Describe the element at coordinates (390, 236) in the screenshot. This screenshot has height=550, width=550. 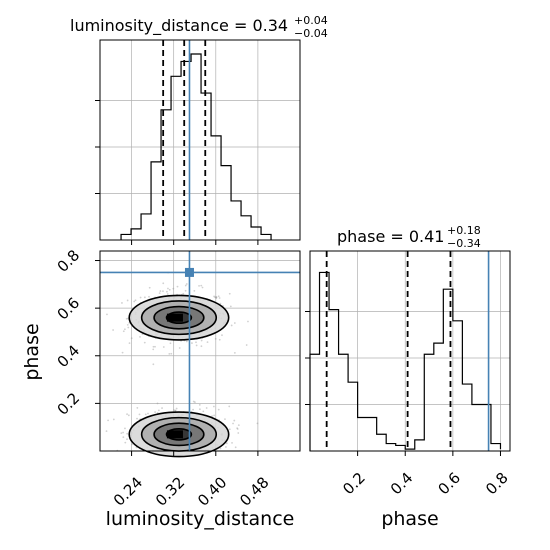
I see `title-phase: phase = 0.41` at that location.